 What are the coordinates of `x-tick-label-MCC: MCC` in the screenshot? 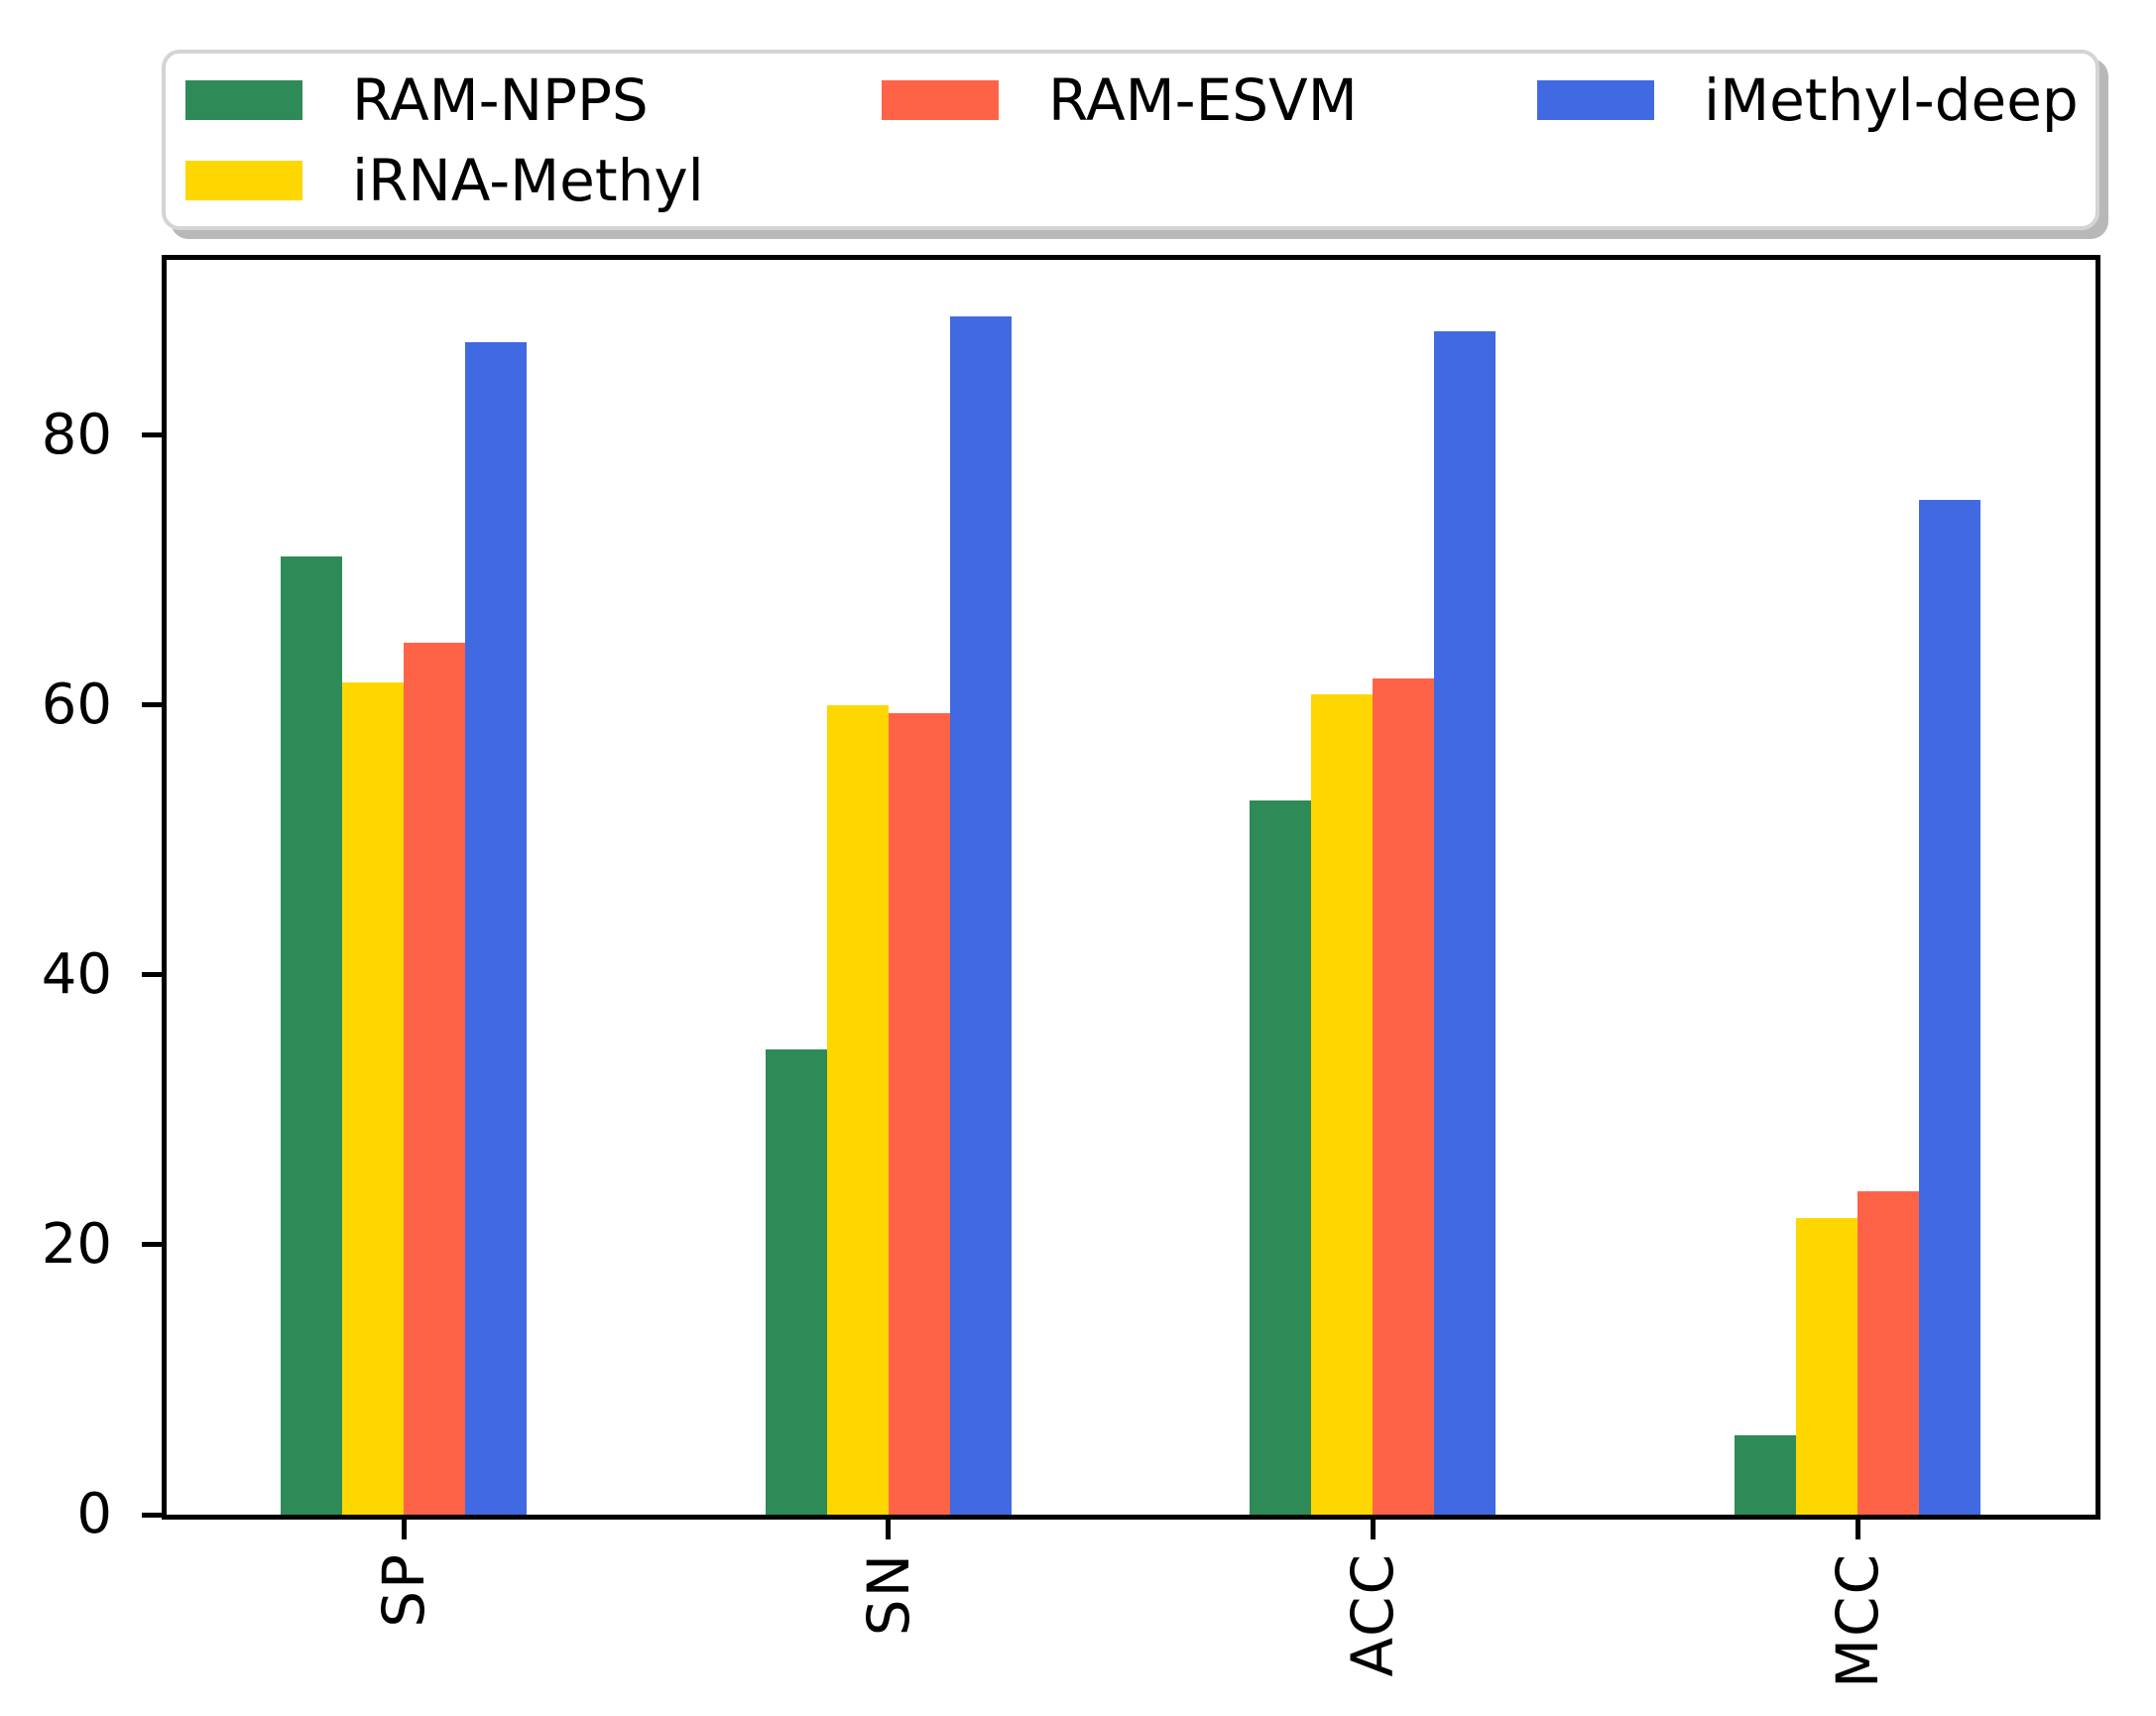 It's located at (1857, 1620).